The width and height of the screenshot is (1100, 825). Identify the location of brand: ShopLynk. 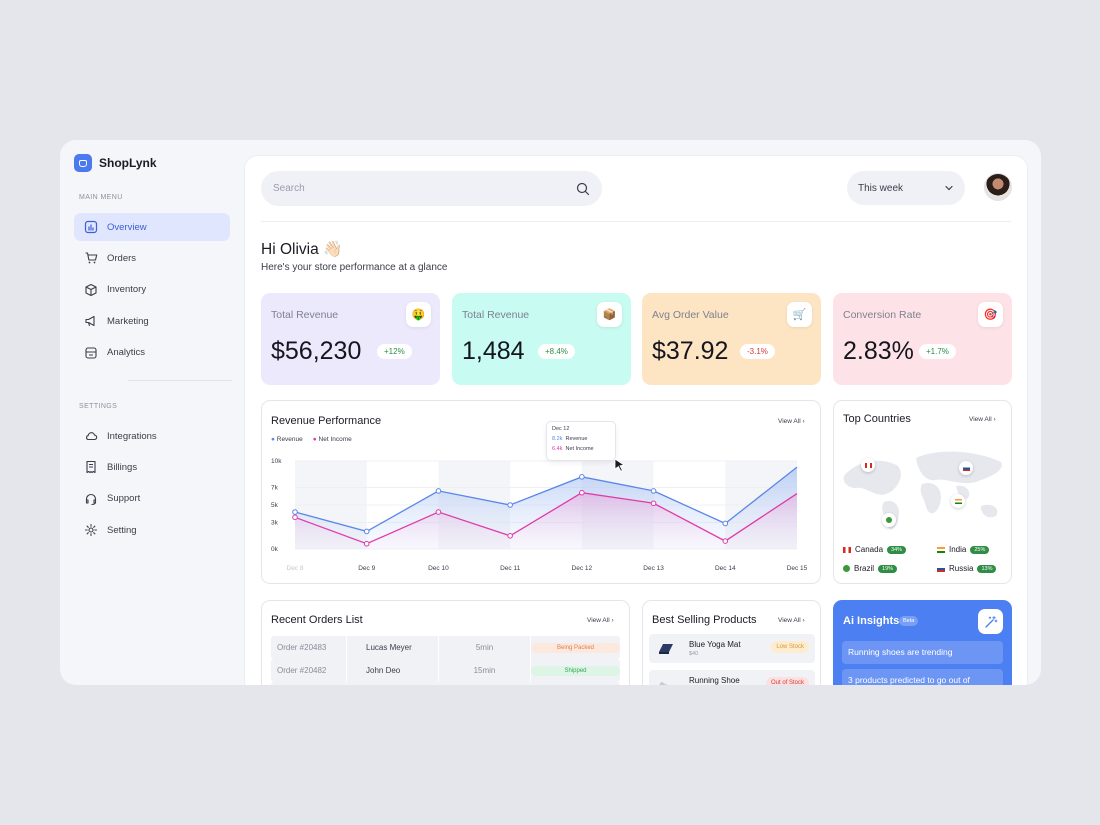
(115, 163).